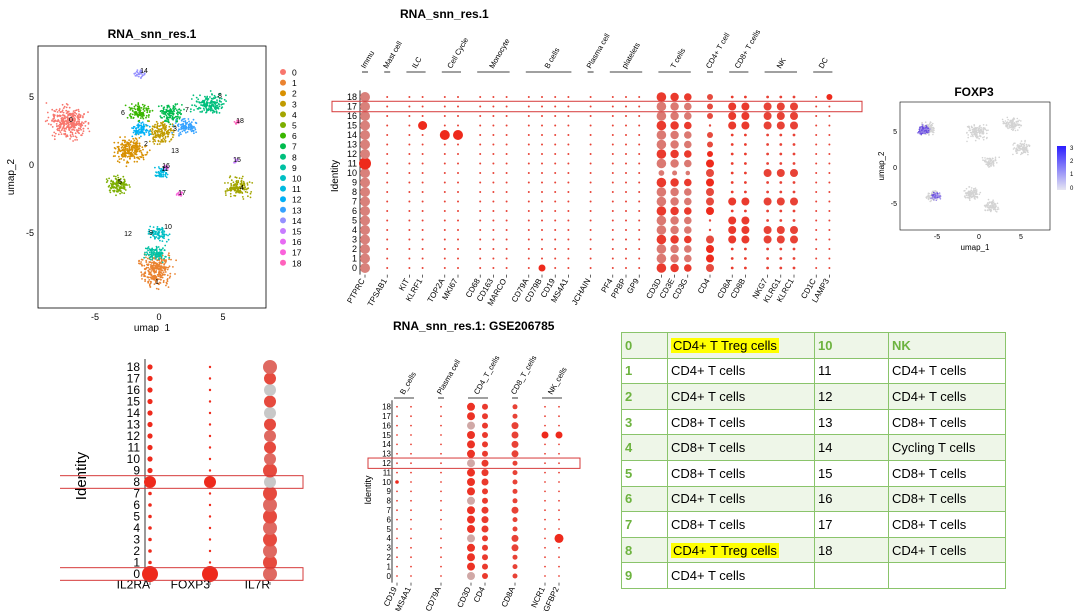 Image resolution: width=1080 pixels, height=611 pixels. I want to click on identity-tick: 1, so click(354, 259).